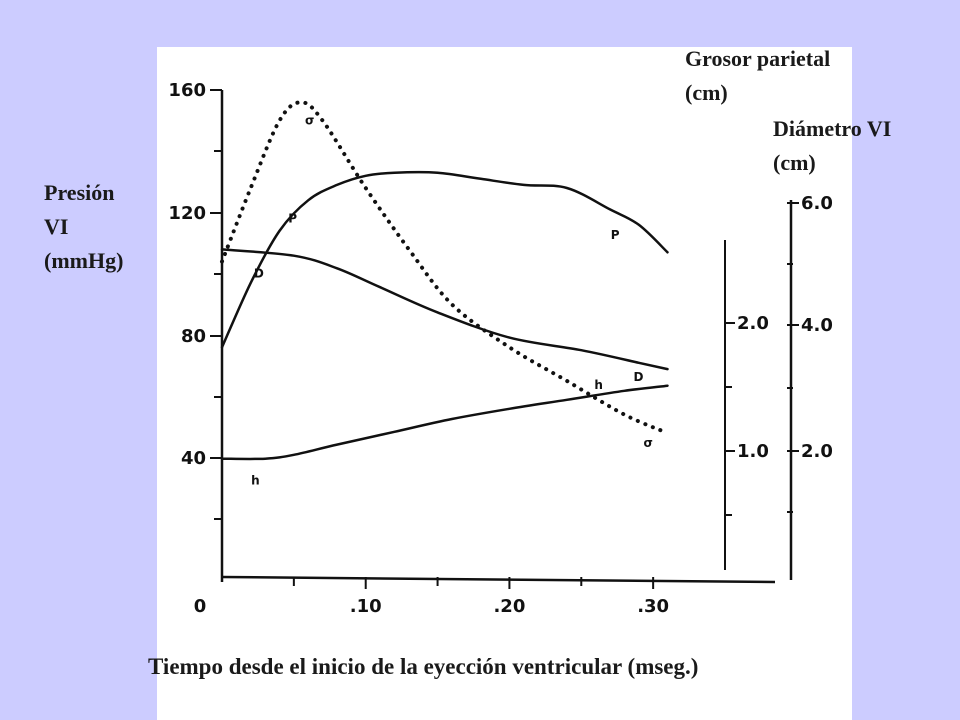 This screenshot has width=960, height=720. I want to click on pressure-tick-label: 120, so click(187, 213).